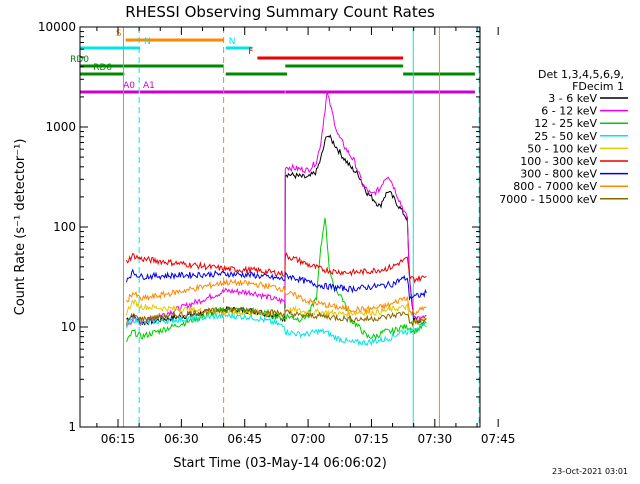  Describe the element at coordinates (548, 199) in the screenshot. I see `legend-label-8: 7000 - 15000 keV` at that location.